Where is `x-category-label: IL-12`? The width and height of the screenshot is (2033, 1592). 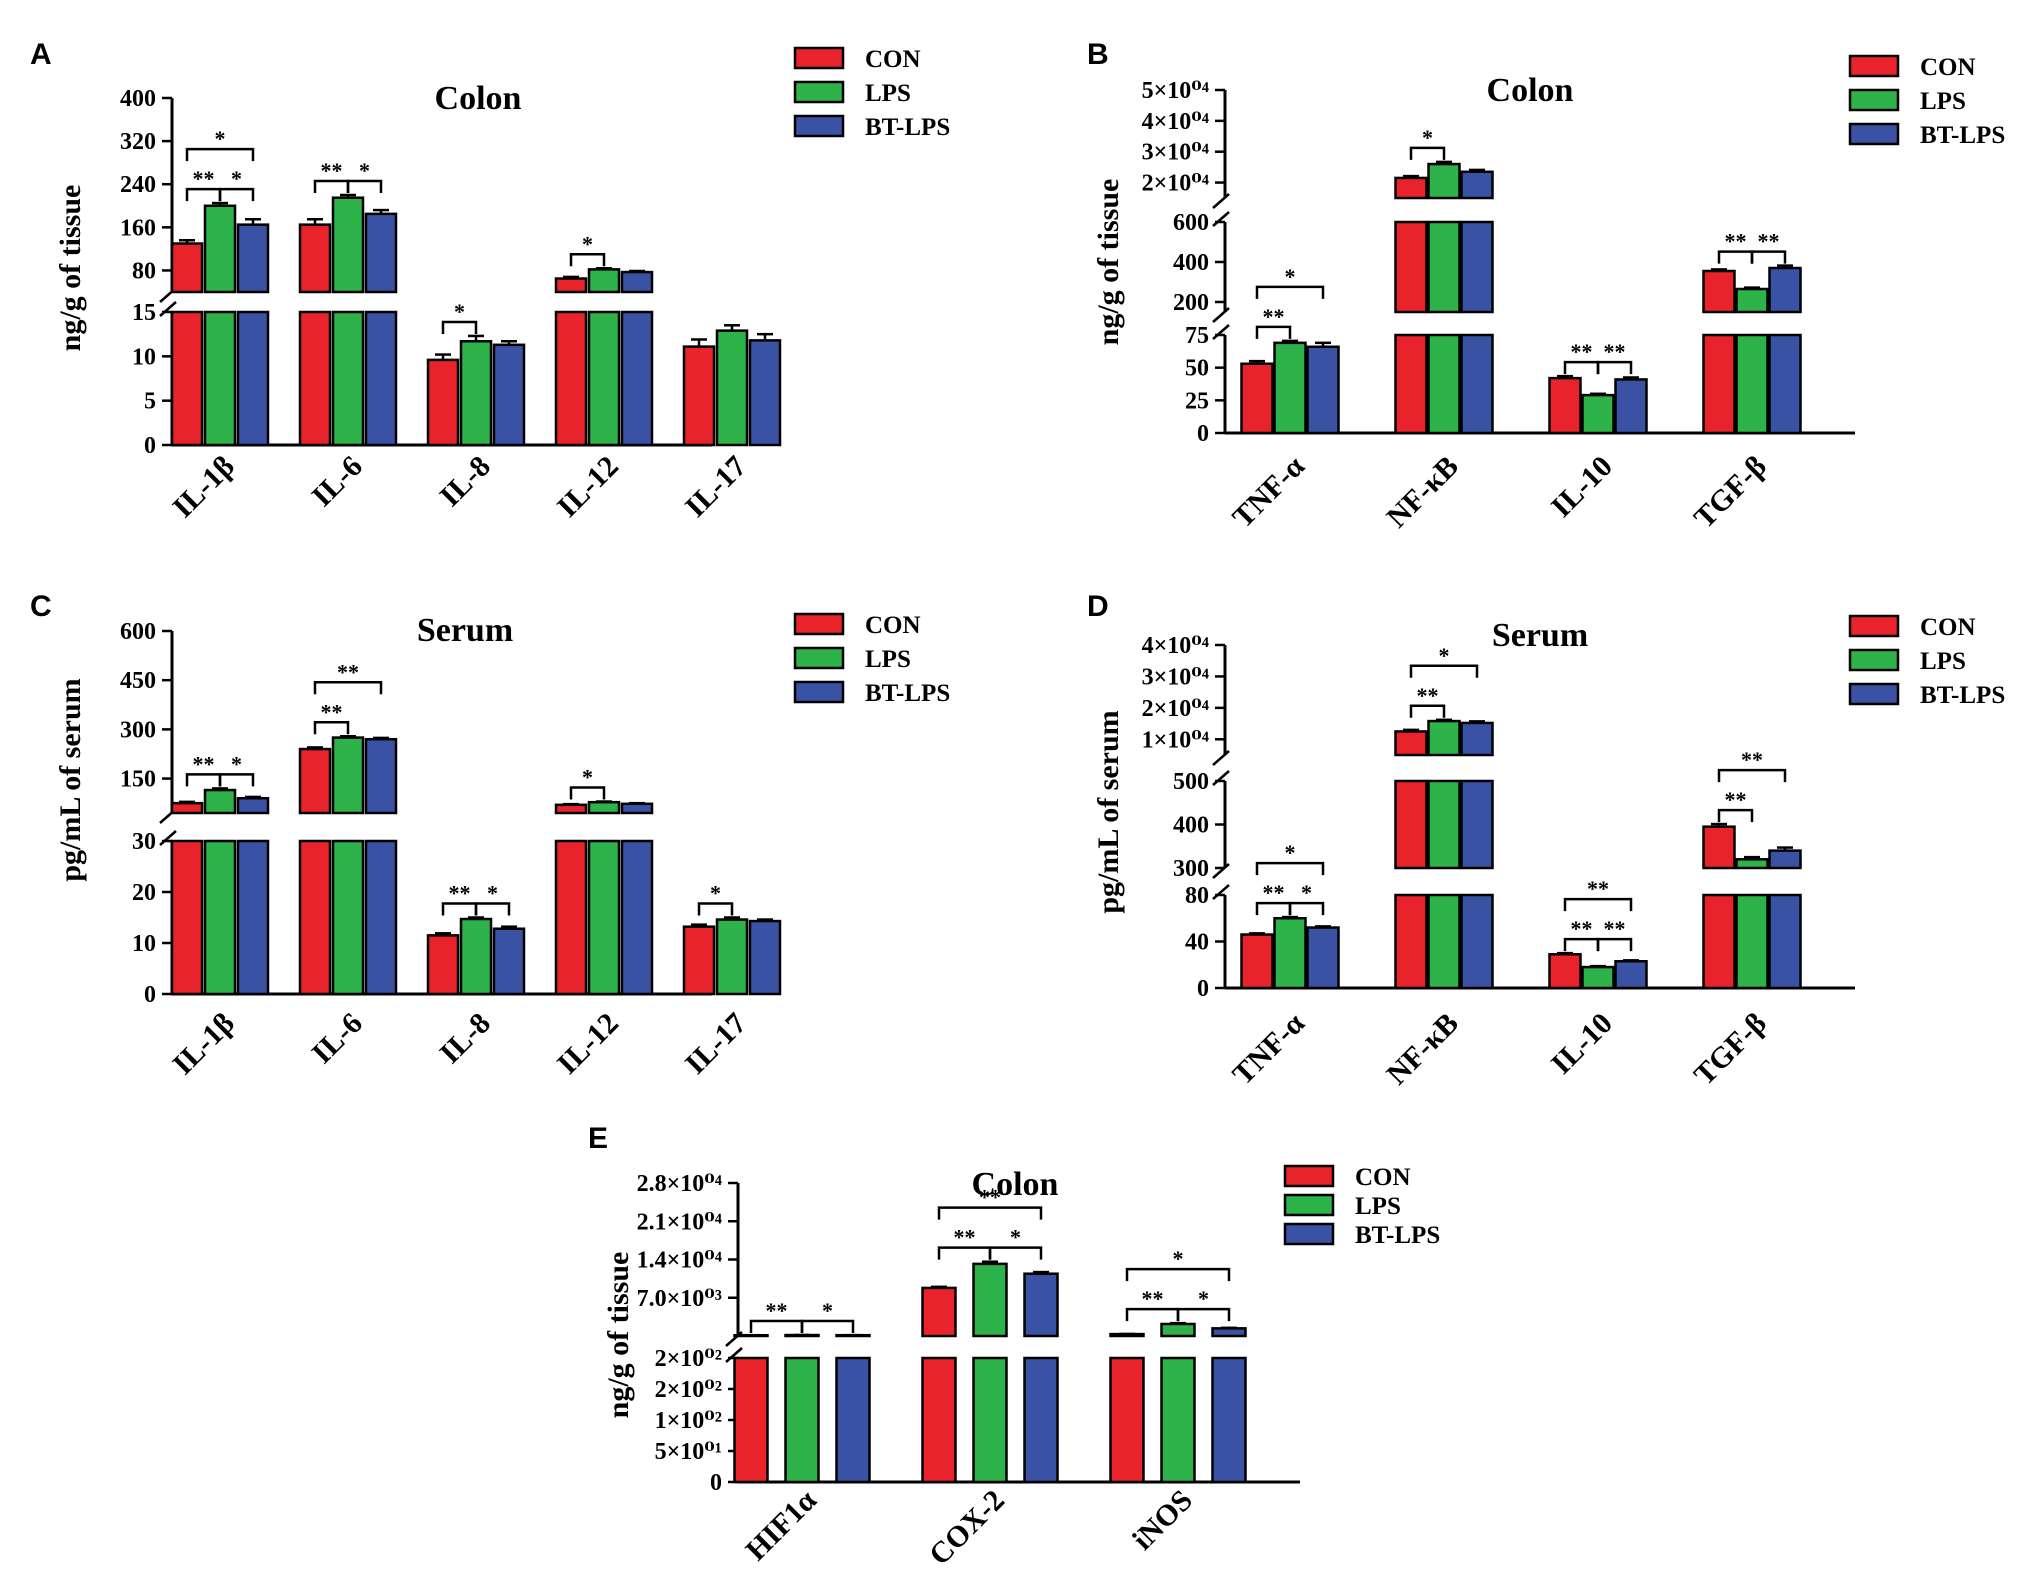
x-category-label: IL-12 is located at coordinates (588, 1044).